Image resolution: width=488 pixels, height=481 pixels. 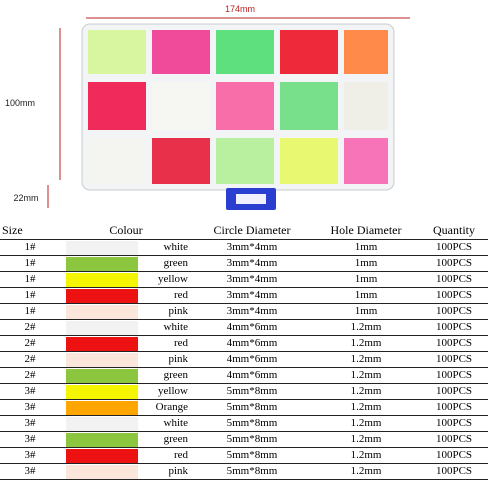 What do you see at coordinates (252, 231) in the screenshot?
I see `header-cell: Circle Diameter` at bounding box center [252, 231].